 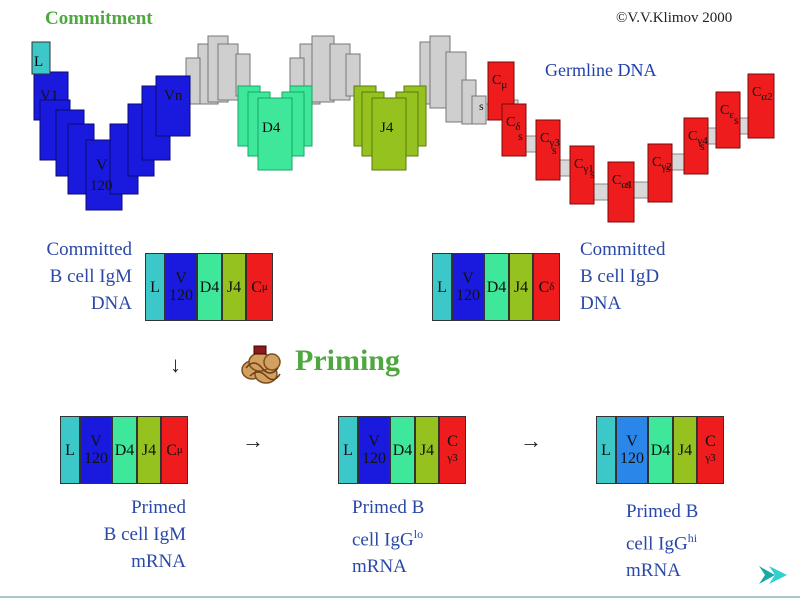 I want to click on commitment-title: Commitment, so click(x=99, y=18).